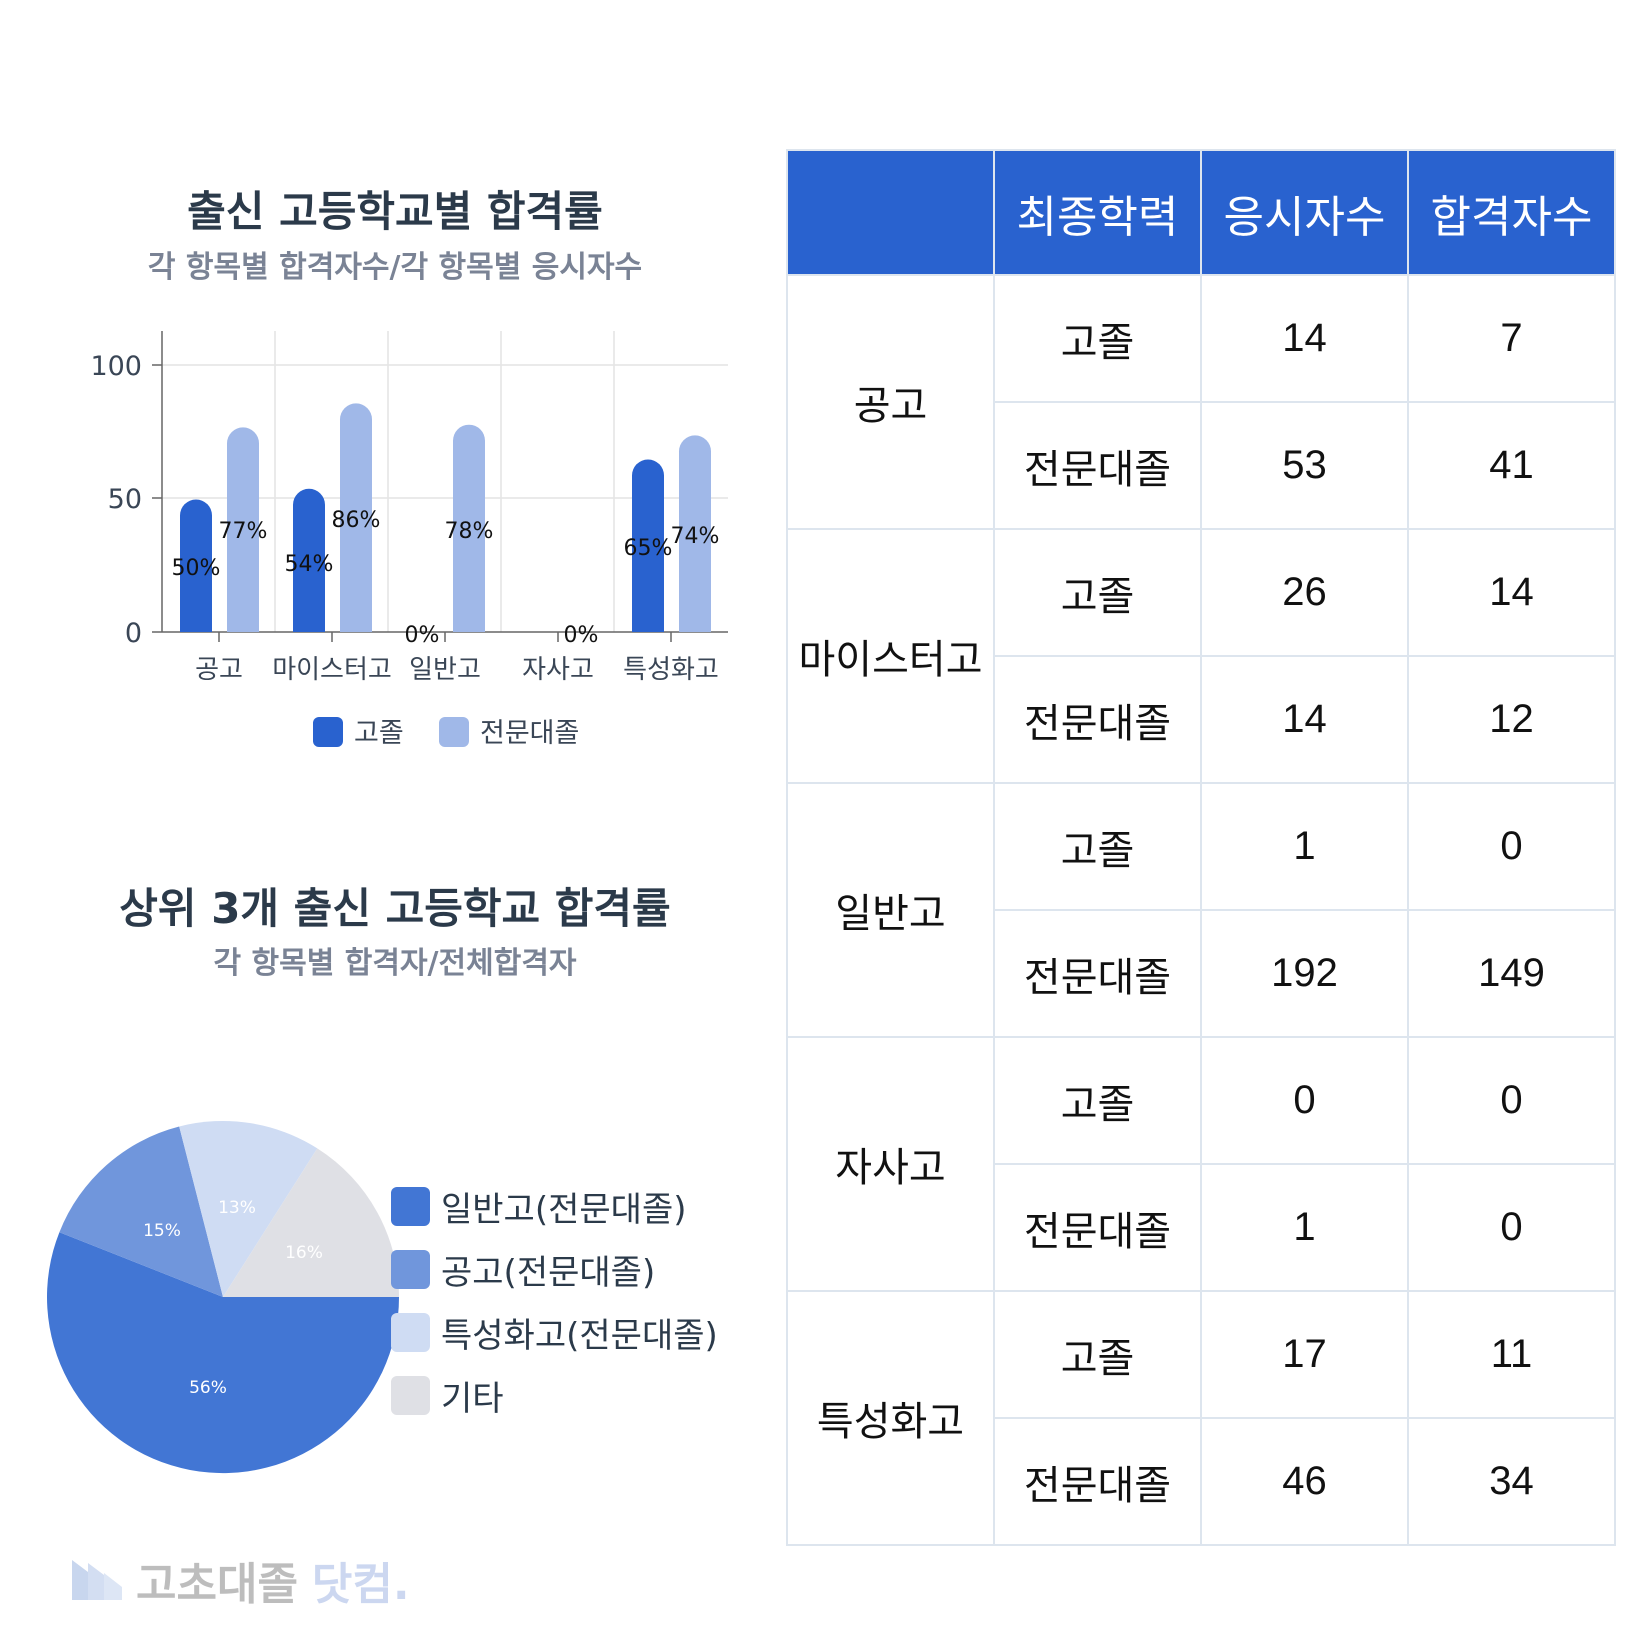 This screenshot has height=1644, width=1644. I want to click on applicants-cell: 46, so click(1304, 1481).